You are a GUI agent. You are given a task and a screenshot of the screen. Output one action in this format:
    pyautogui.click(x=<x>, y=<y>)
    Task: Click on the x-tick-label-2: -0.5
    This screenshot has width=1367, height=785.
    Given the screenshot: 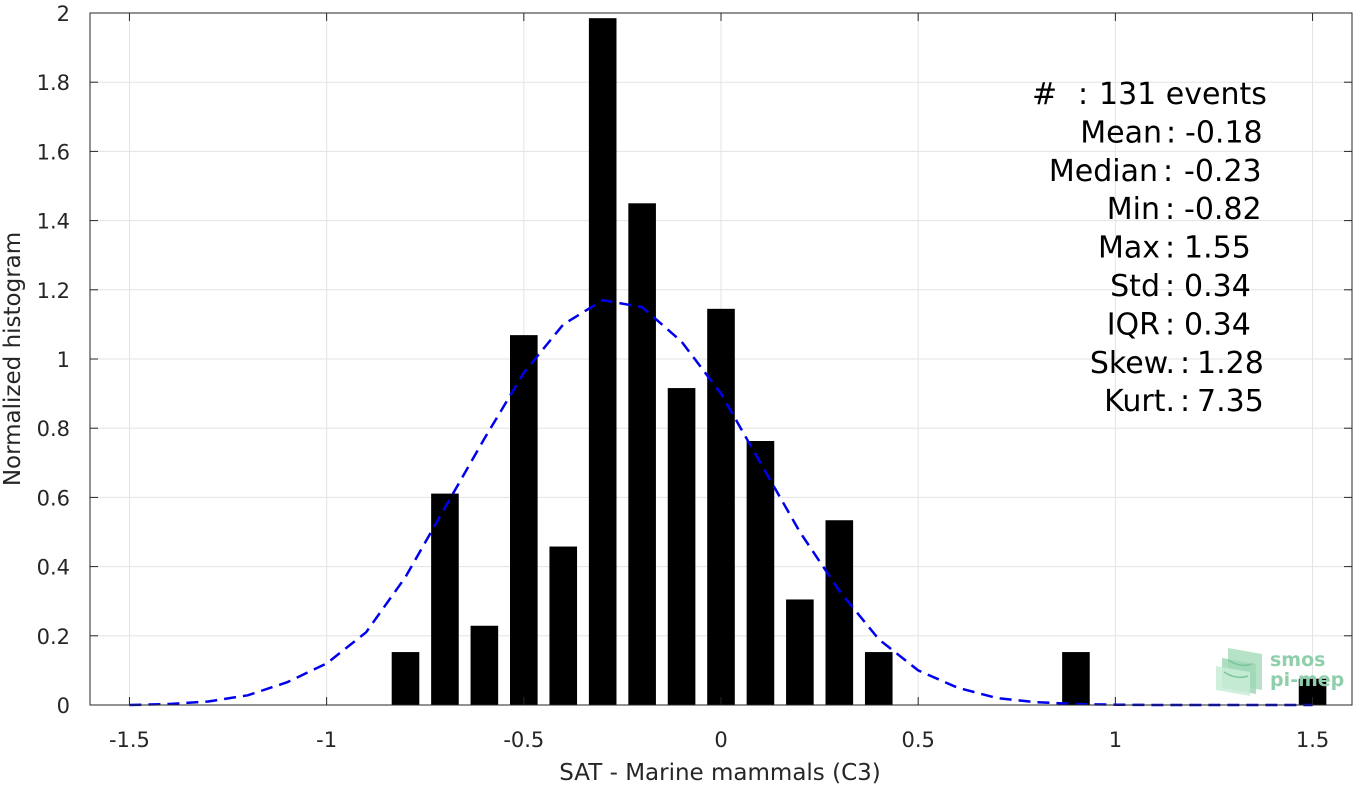 What is the action you would take?
    pyautogui.click(x=523, y=740)
    